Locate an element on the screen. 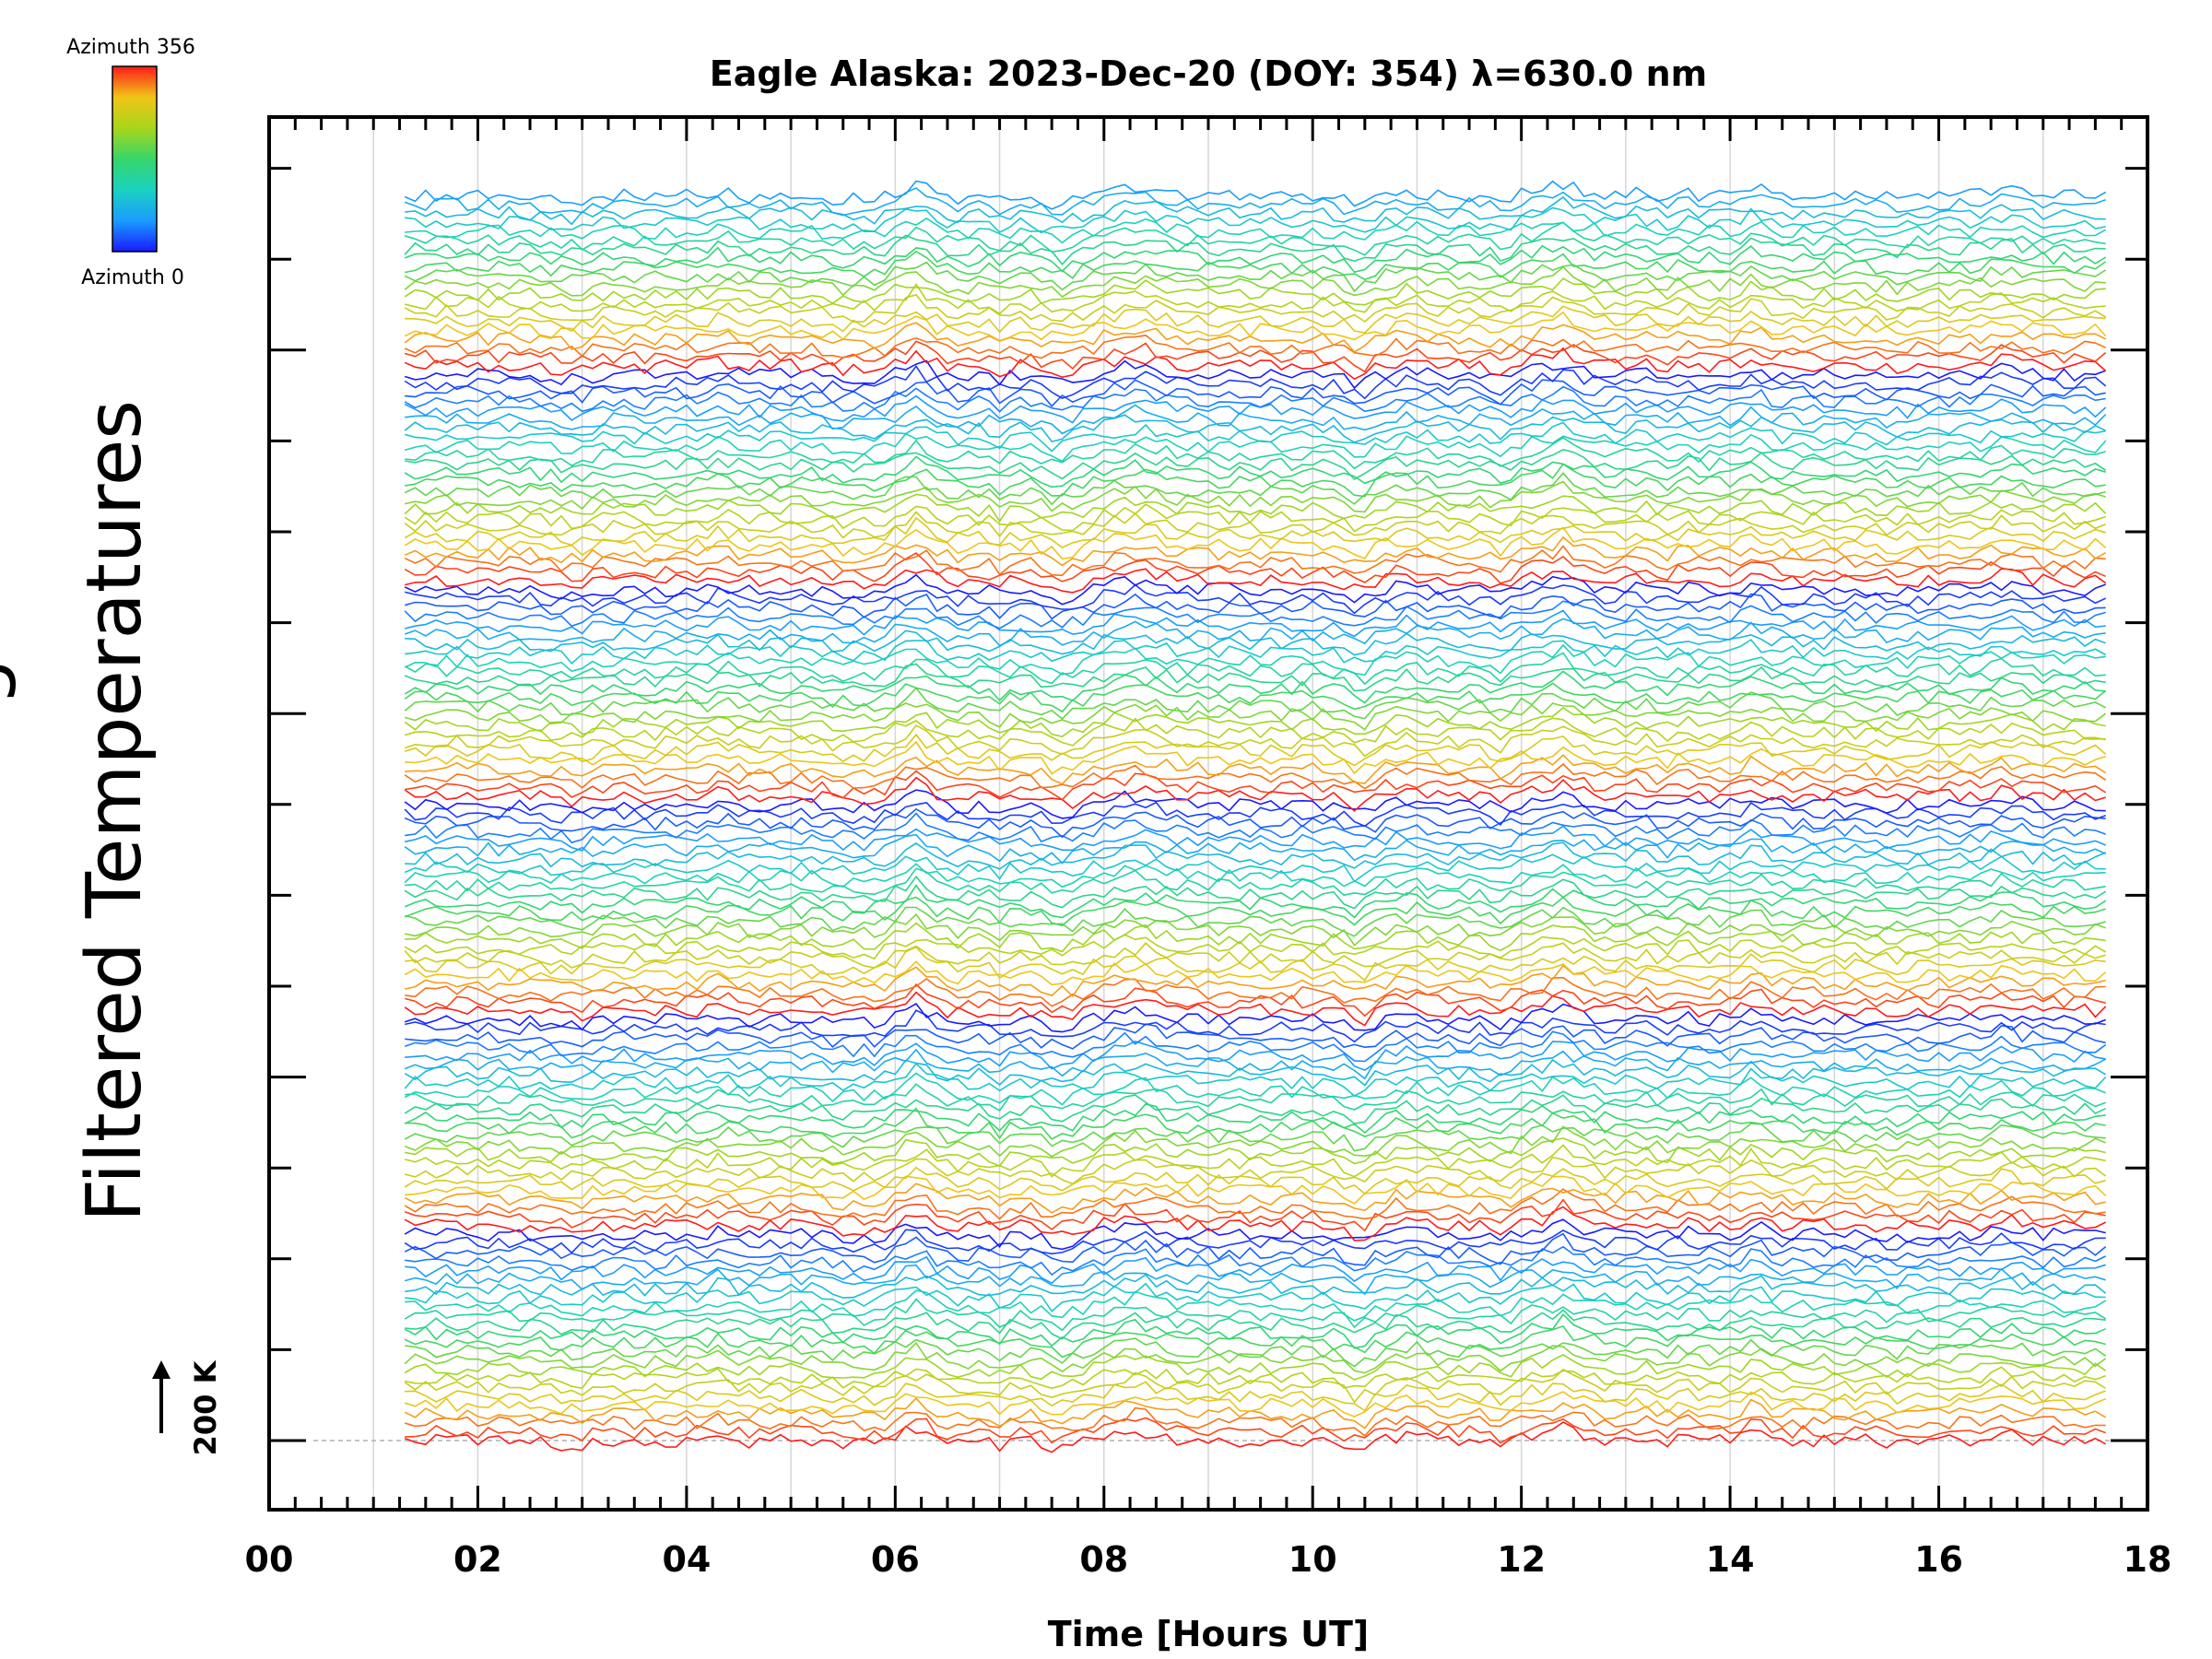 This screenshot has width=2212, height=1659. colorbar-top-label: Azimuth 356 is located at coordinates (130, 47).